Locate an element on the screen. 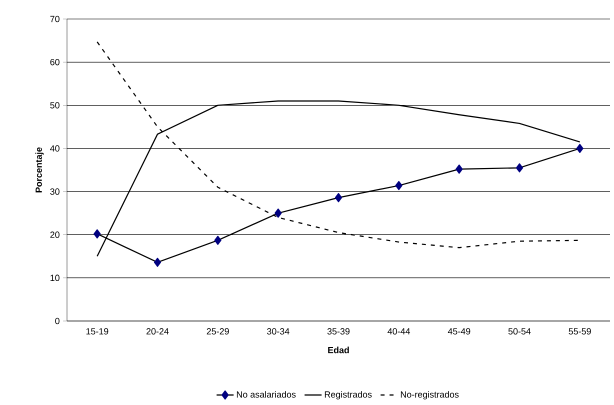 The image size is (614, 405). legend-label: Registrados is located at coordinates (348, 395).